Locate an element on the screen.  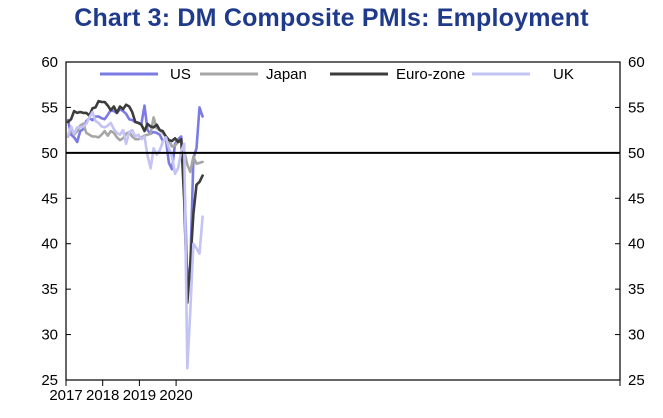
legend-item-japan: Japan is located at coordinates (253, 74).